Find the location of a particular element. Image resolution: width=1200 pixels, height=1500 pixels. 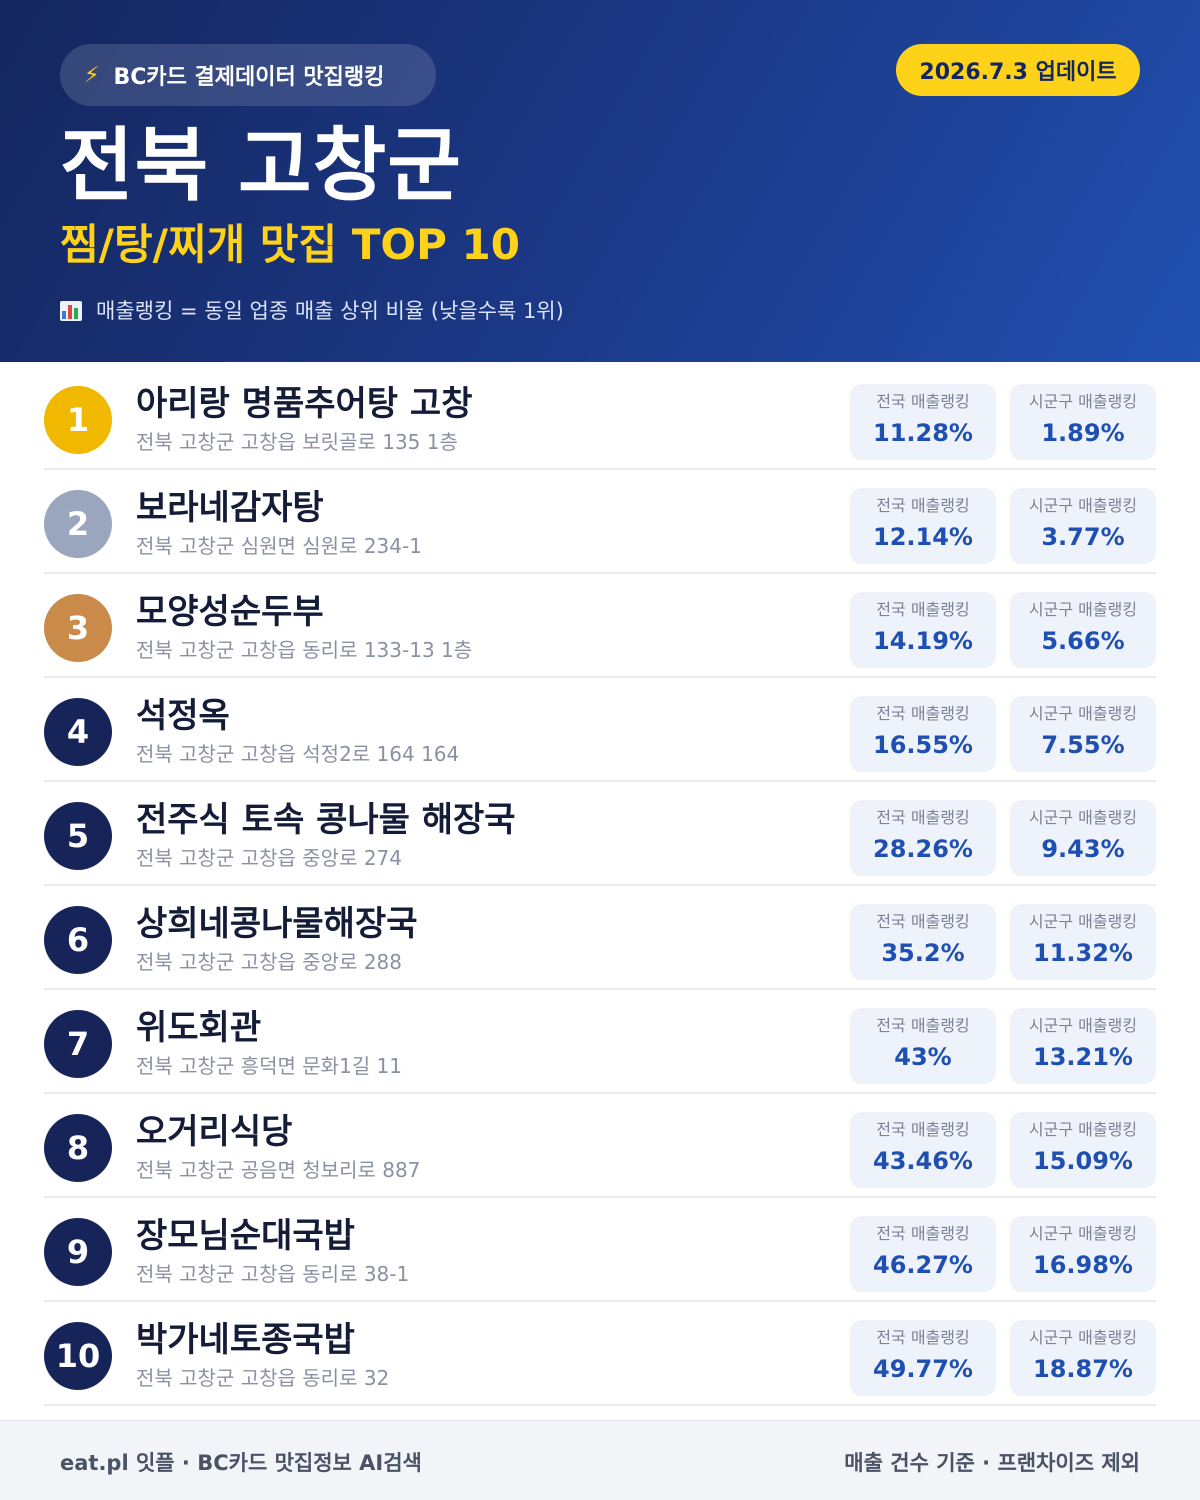

rank-badge: 5 is located at coordinates (78, 836).